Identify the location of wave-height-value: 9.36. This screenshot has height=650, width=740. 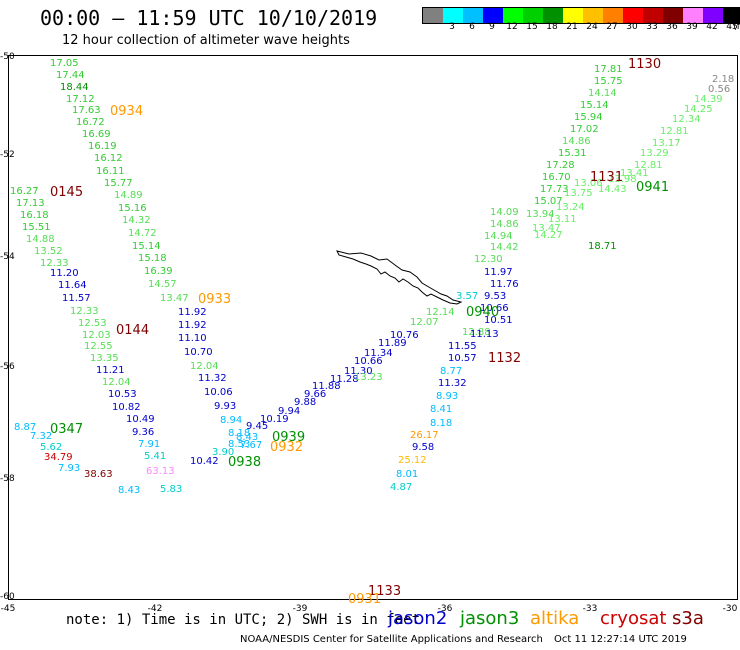
(143, 432).